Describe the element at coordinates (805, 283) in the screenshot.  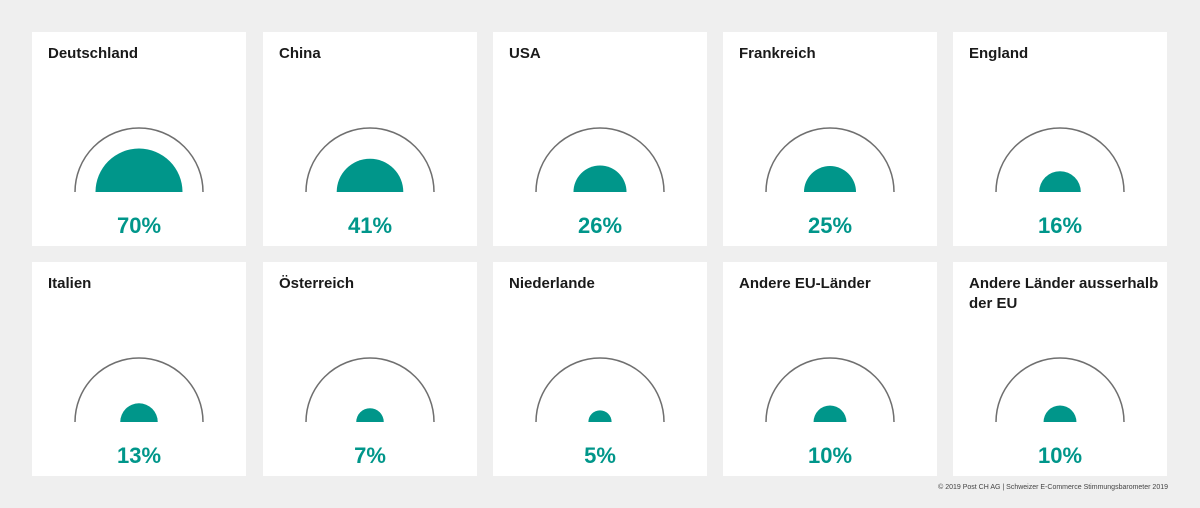
I see `gauge-title: Andere EU-Länder` at that location.